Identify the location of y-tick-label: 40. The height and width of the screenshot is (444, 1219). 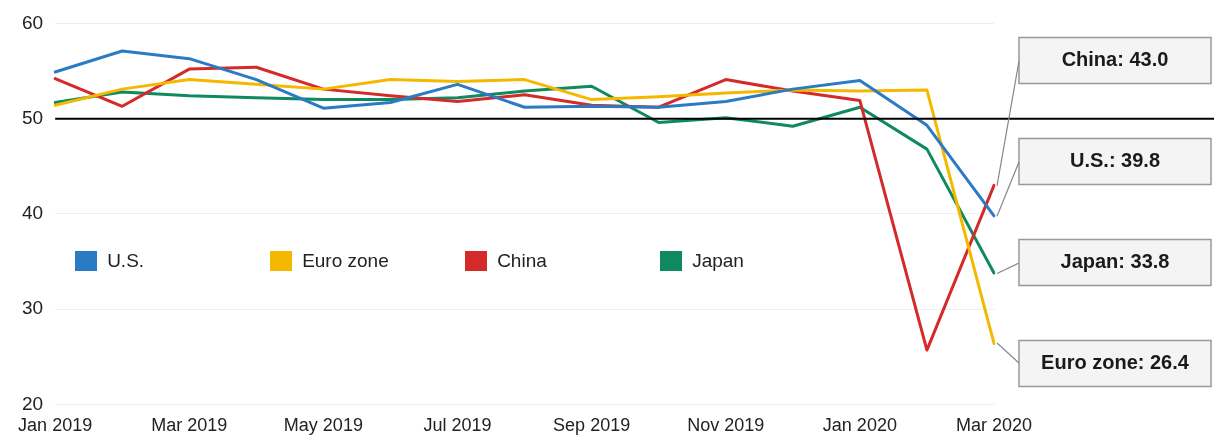
(32, 213).